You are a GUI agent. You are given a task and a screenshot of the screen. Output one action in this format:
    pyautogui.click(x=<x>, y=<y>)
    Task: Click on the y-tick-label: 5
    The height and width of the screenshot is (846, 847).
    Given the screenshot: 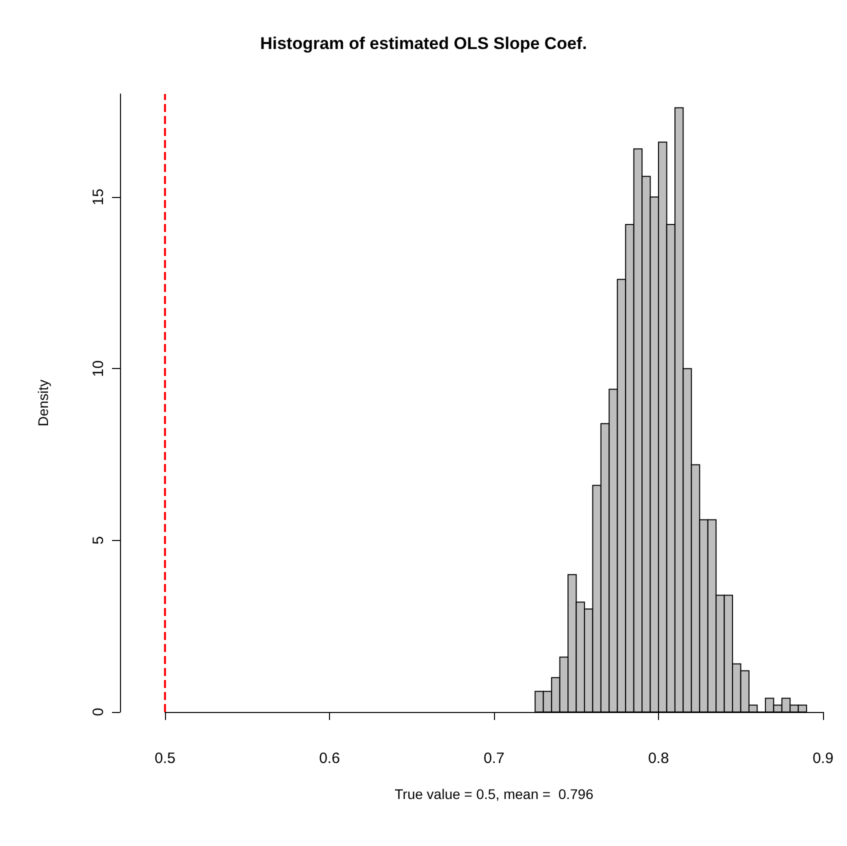 What is the action you would take?
    pyautogui.click(x=98, y=540)
    